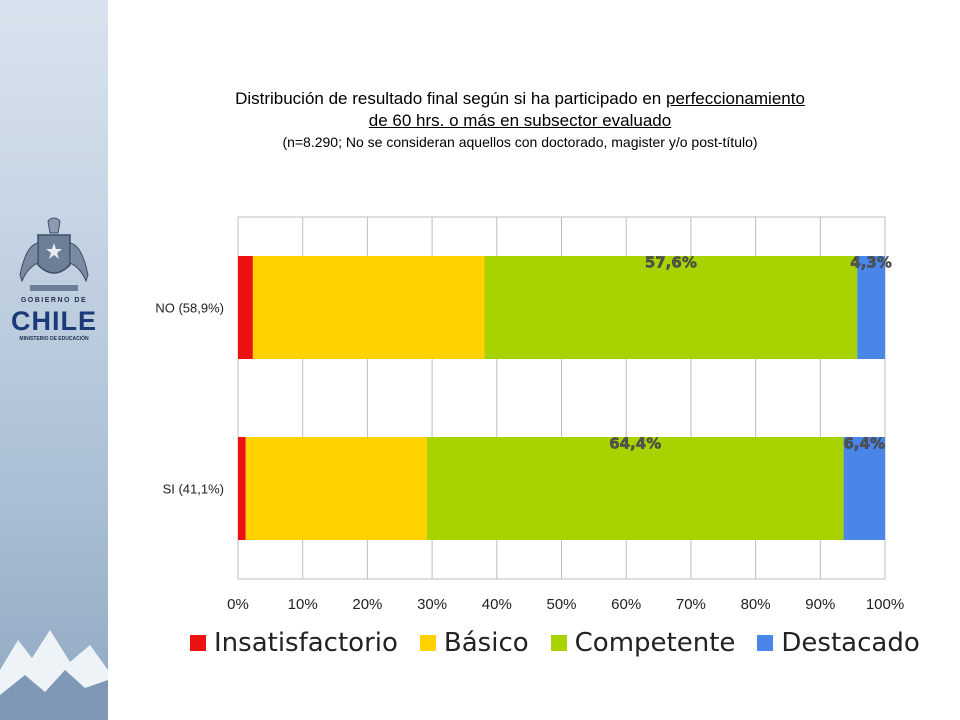 The width and height of the screenshot is (960, 720). Describe the element at coordinates (189, 308) in the screenshot. I see `category-label: NO (58,9%)` at that location.